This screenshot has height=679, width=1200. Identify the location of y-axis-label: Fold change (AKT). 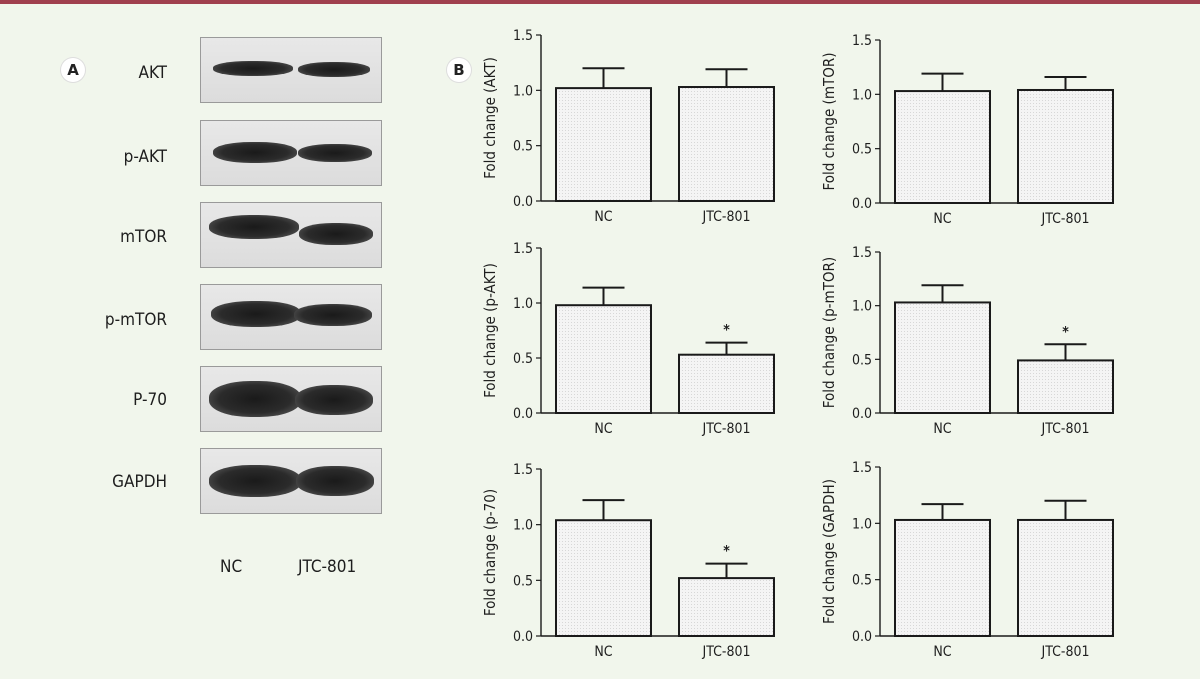
(490, 118).